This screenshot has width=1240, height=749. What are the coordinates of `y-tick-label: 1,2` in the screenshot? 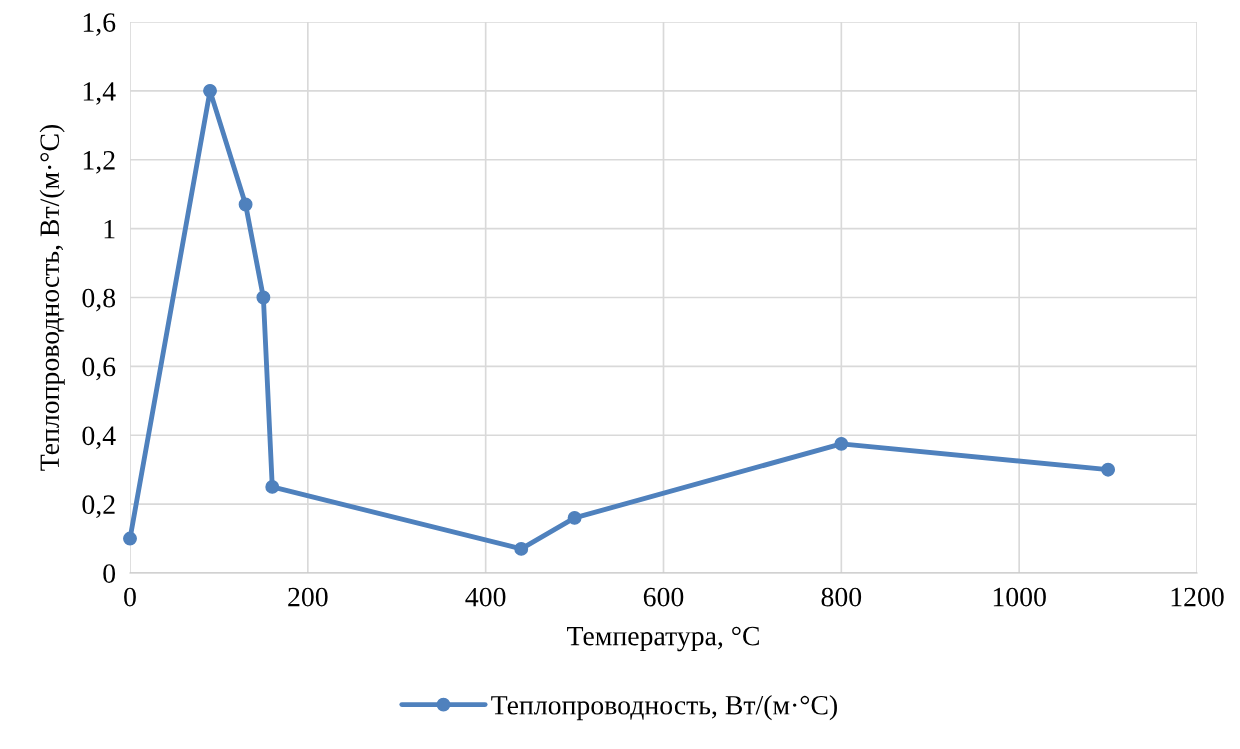 It's located at (99, 162).